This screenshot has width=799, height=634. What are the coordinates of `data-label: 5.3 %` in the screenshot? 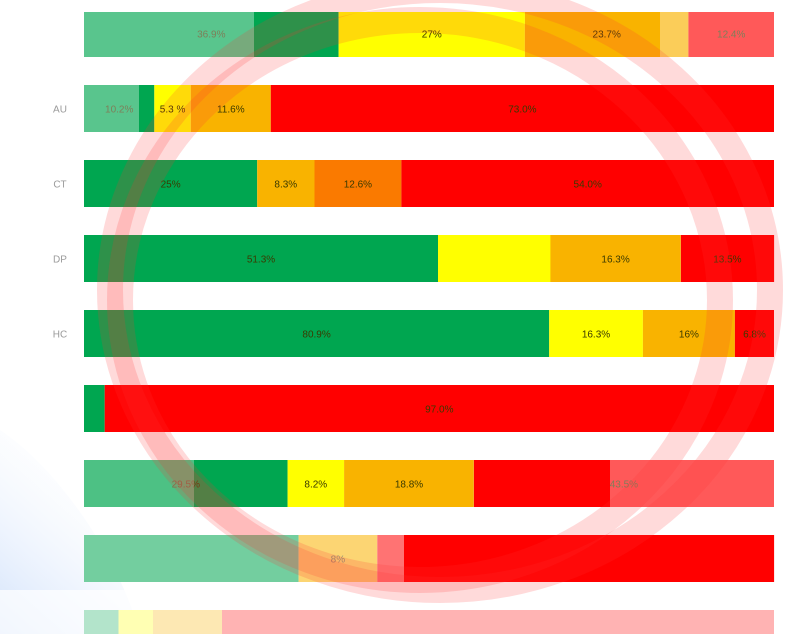 It's located at (173, 110).